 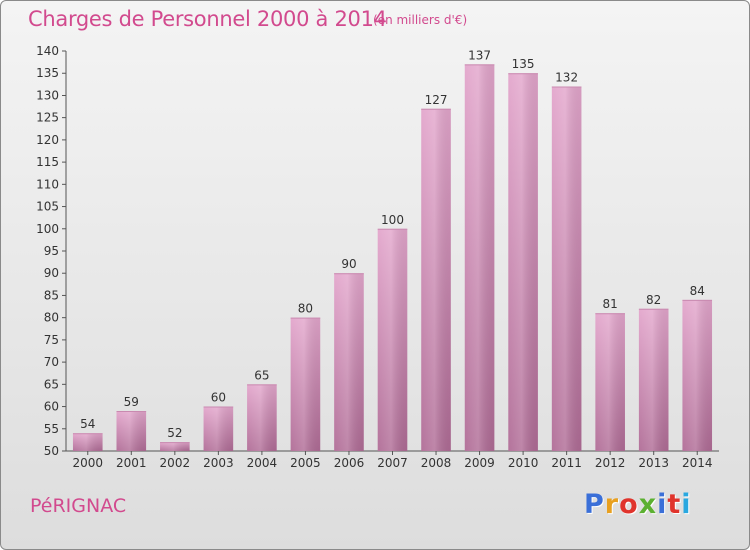 I want to click on bar-shine-2000, so click(x=87, y=442).